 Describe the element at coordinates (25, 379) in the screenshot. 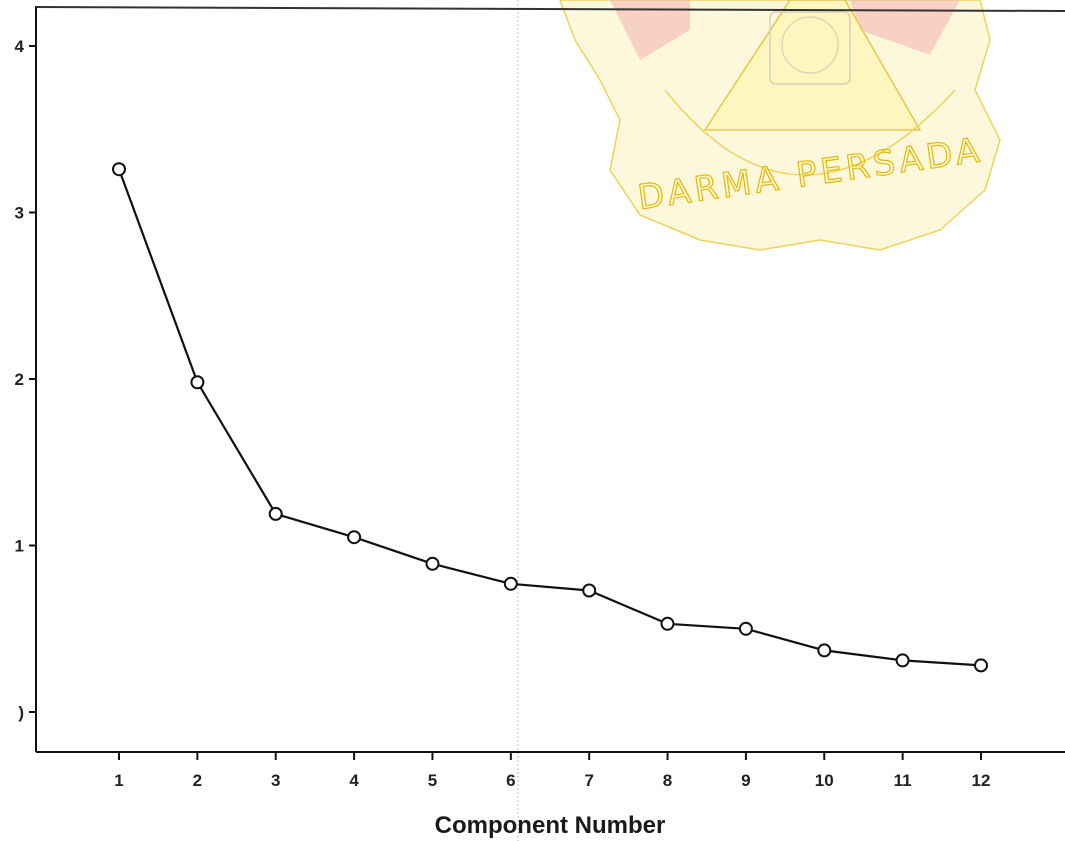

I see `y-axis-ticks: ) 1 2 3 4` at that location.